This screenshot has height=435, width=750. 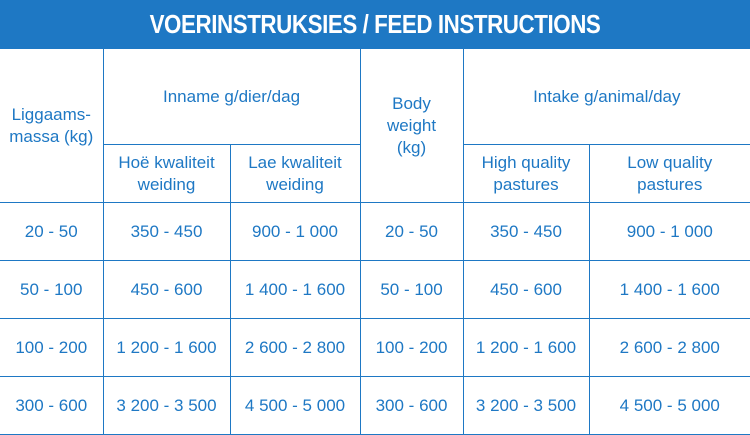 I want to click on page-title: VOERINSTRUKSIES / FEED INSTRUCTIONS, so click(x=375, y=24).